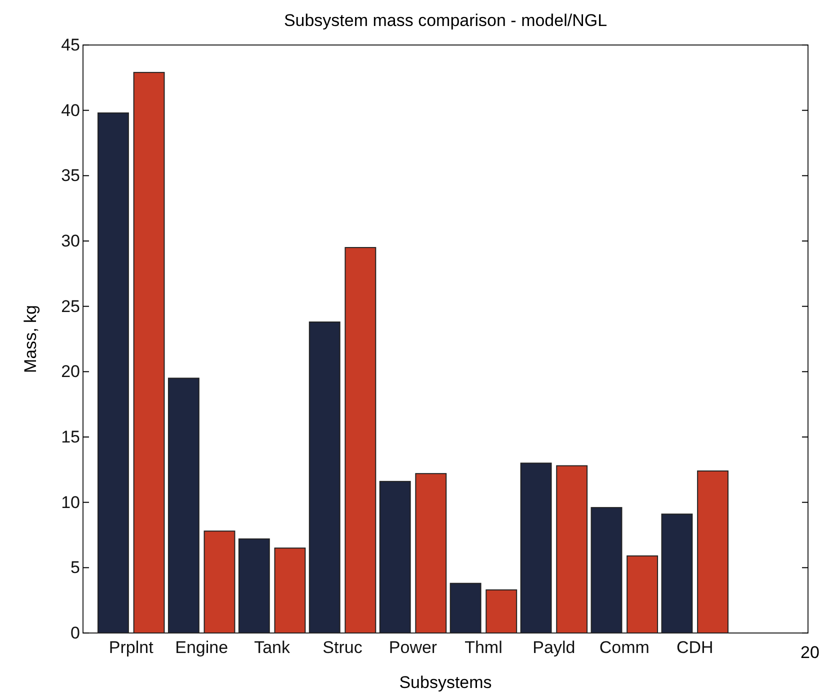 The image size is (824, 696). Describe the element at coordinates (272, 648) in the screenshot. I see `x-tick-label: Tank` at that location.